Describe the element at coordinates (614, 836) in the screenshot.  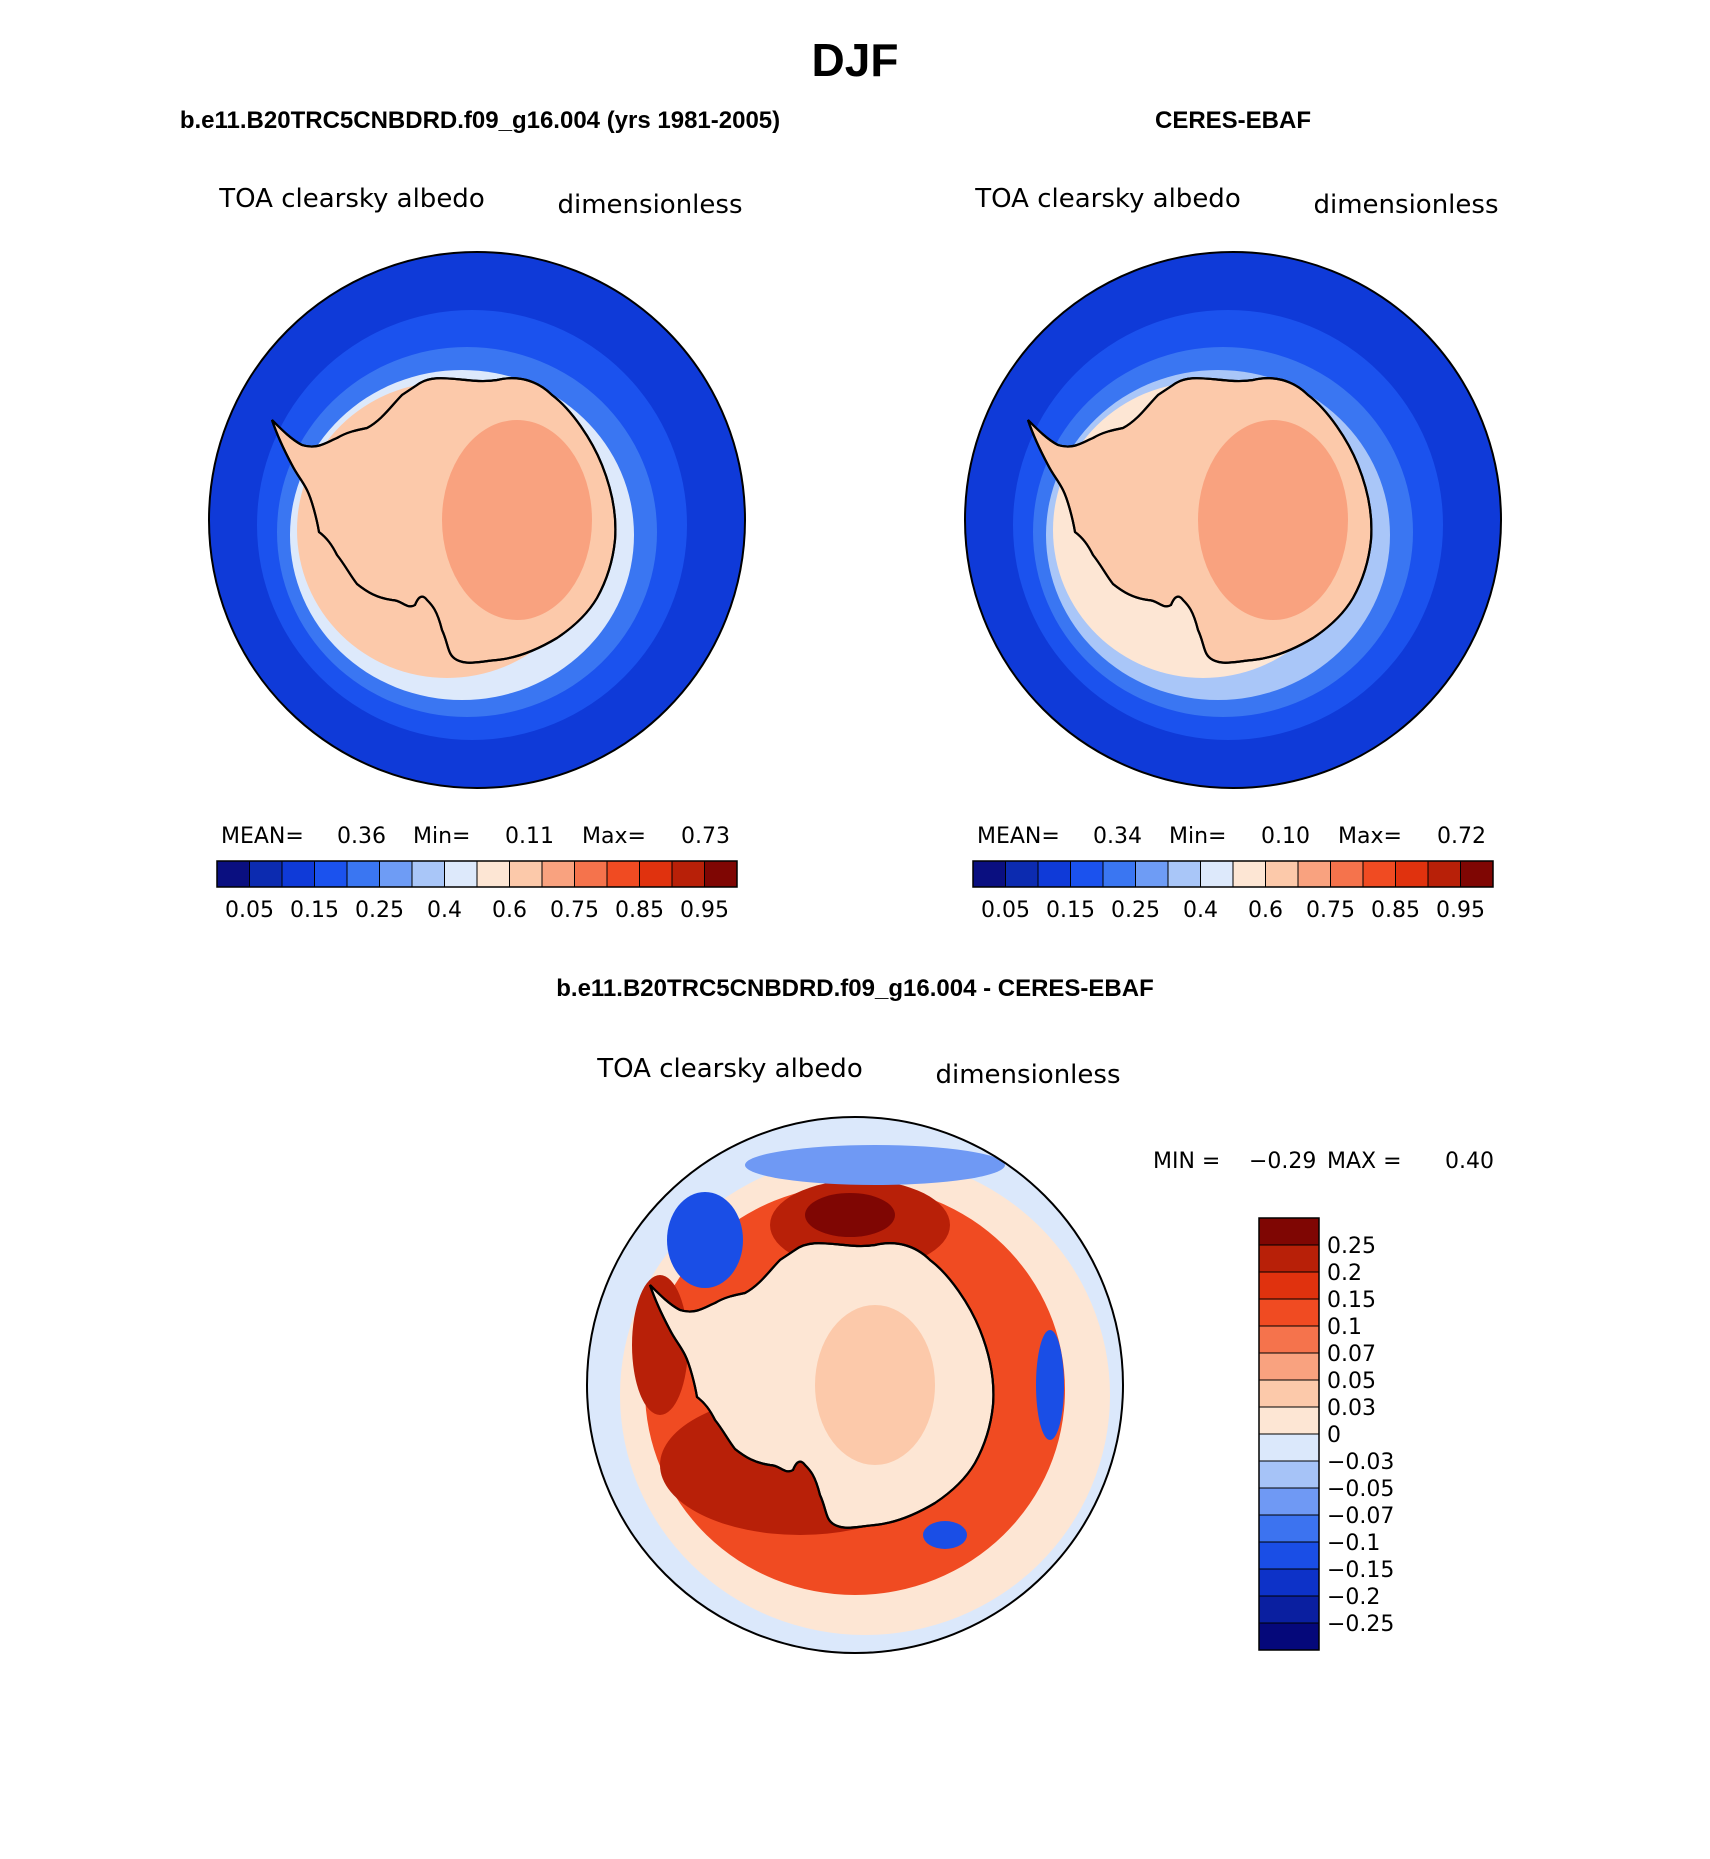
I see `panel-model-max-label: Max=` at that location.